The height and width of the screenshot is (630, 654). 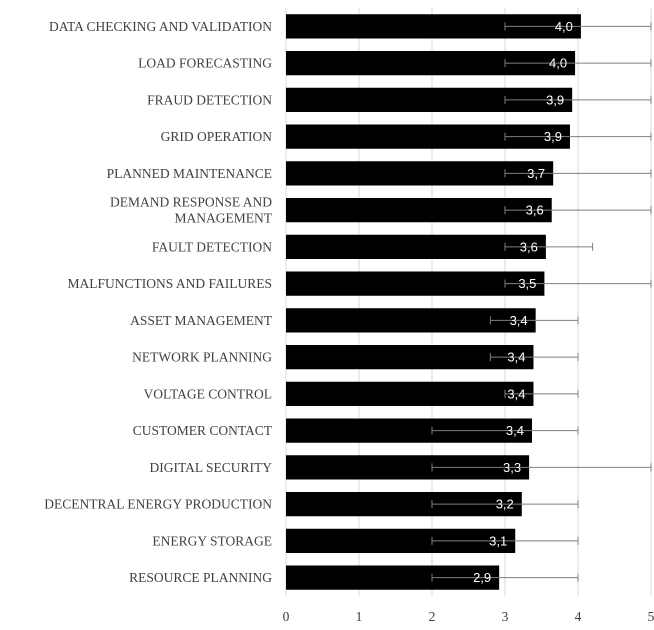 I want to click on category-label-line: DIGITAL SECURITY, so click(x=210, y=467).